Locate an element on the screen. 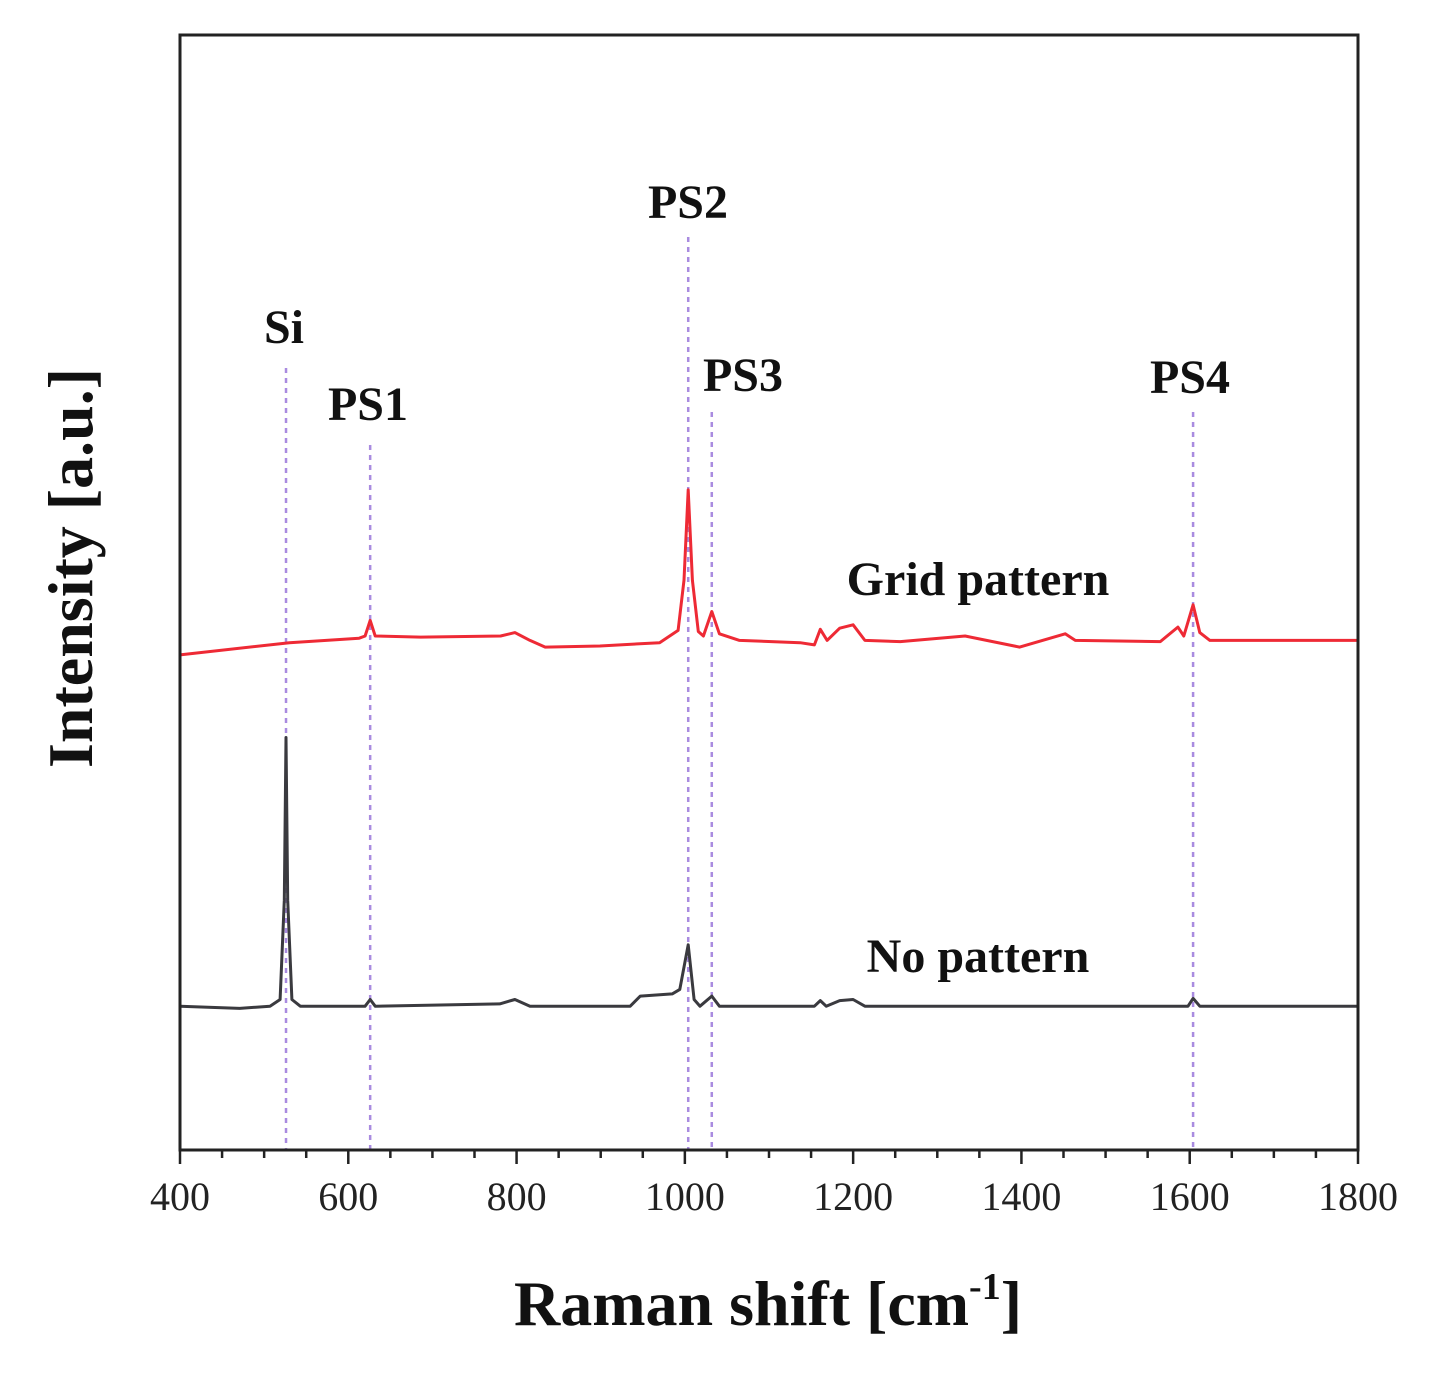 This screenshot has height=1376, width=1438. x-tick-label: 1800 is located at coordinates (1358, 1196).